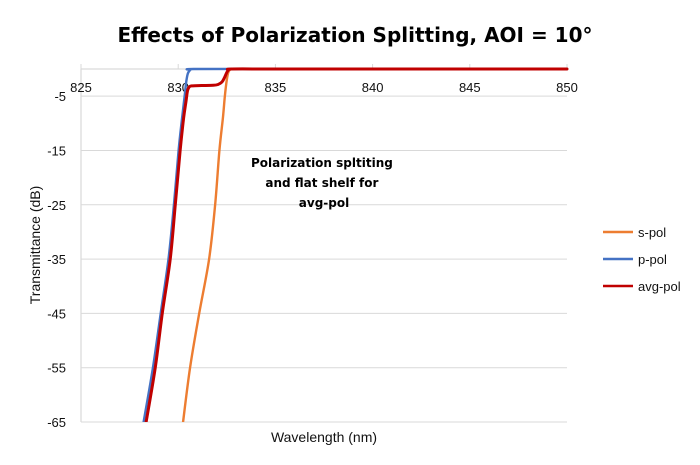 The image size is (700, 465). I want to click on x-axis-label: Wavelength (nm), so click(324, 437).